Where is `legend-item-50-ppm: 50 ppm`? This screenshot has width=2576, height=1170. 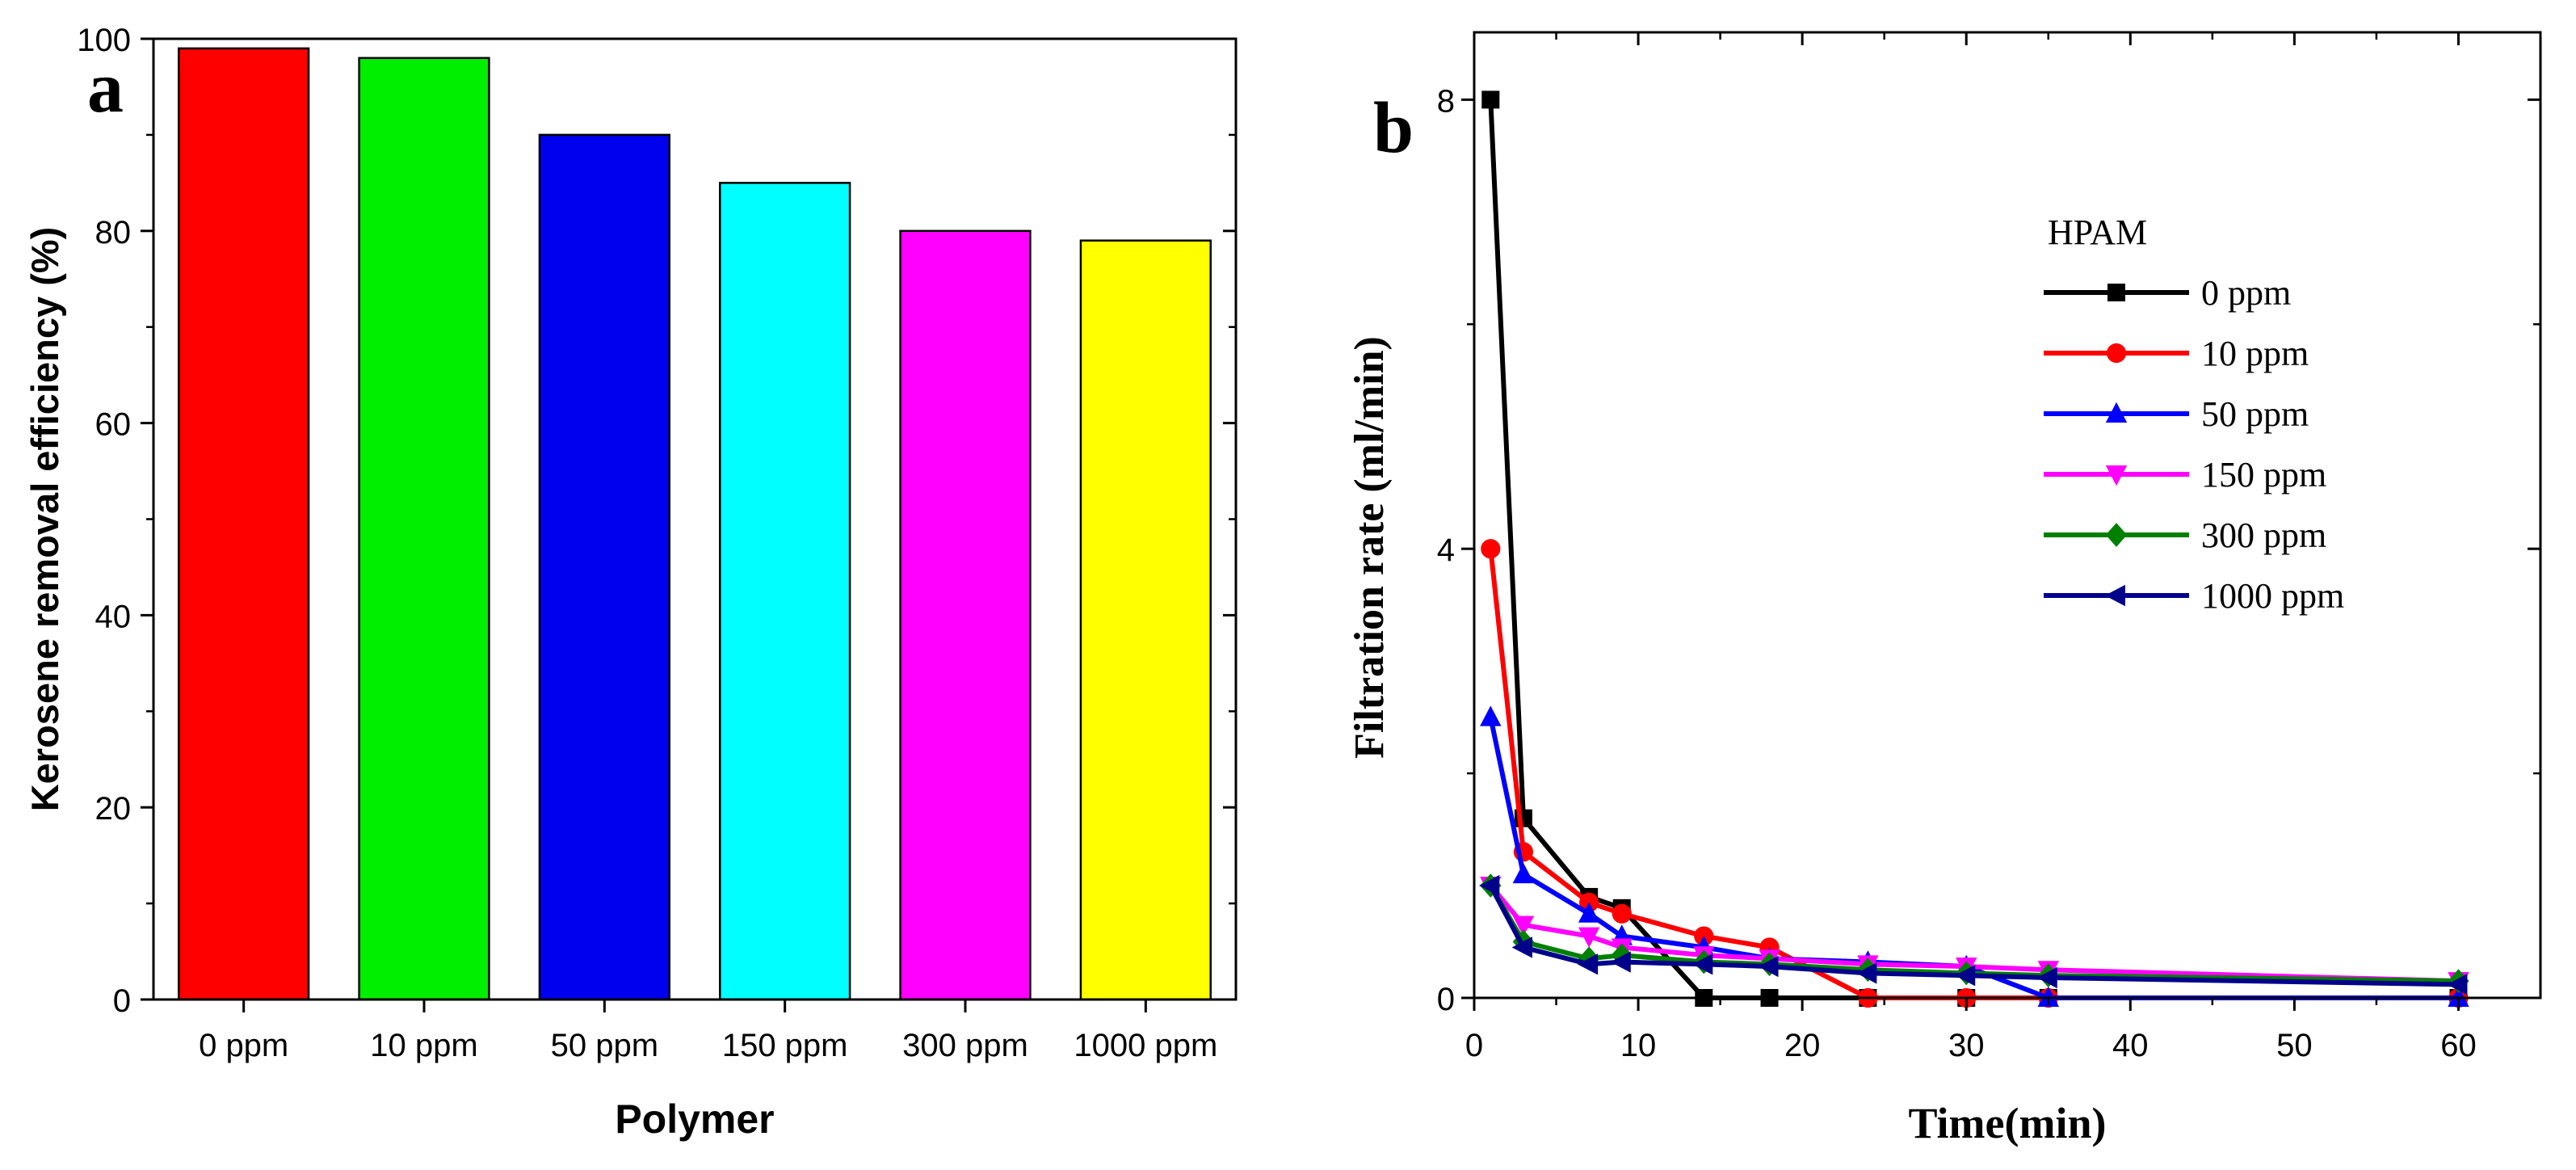
legend-item-50-ppm: 50 ppm is located at coordinates (2176, 414).